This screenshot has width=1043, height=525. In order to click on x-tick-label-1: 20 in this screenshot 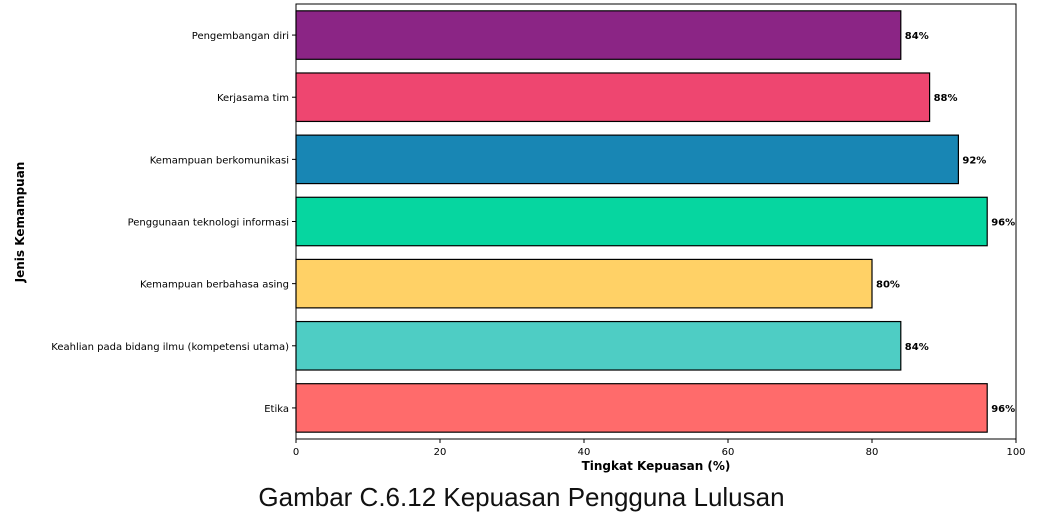, I will do `click(440, 452)`.